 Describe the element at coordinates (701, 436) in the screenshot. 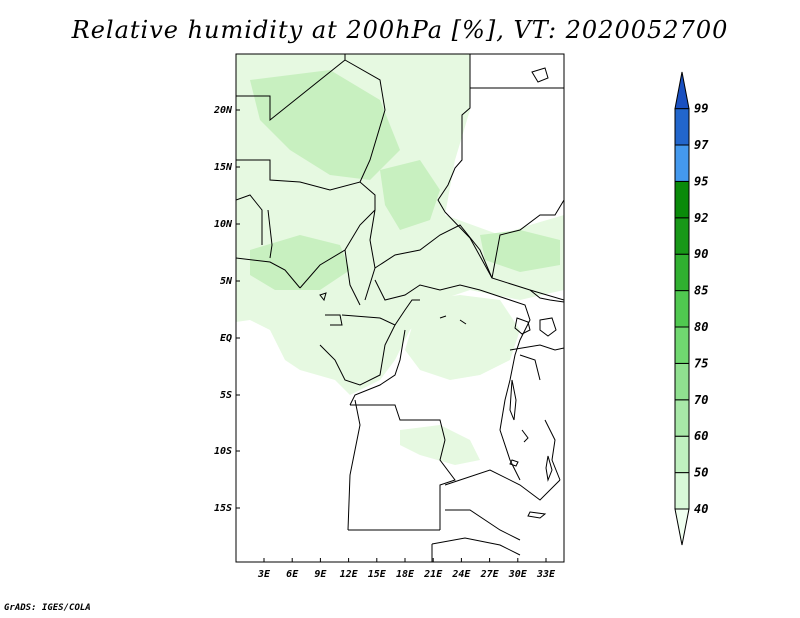

I see `colorbar-label: 60` at that location.